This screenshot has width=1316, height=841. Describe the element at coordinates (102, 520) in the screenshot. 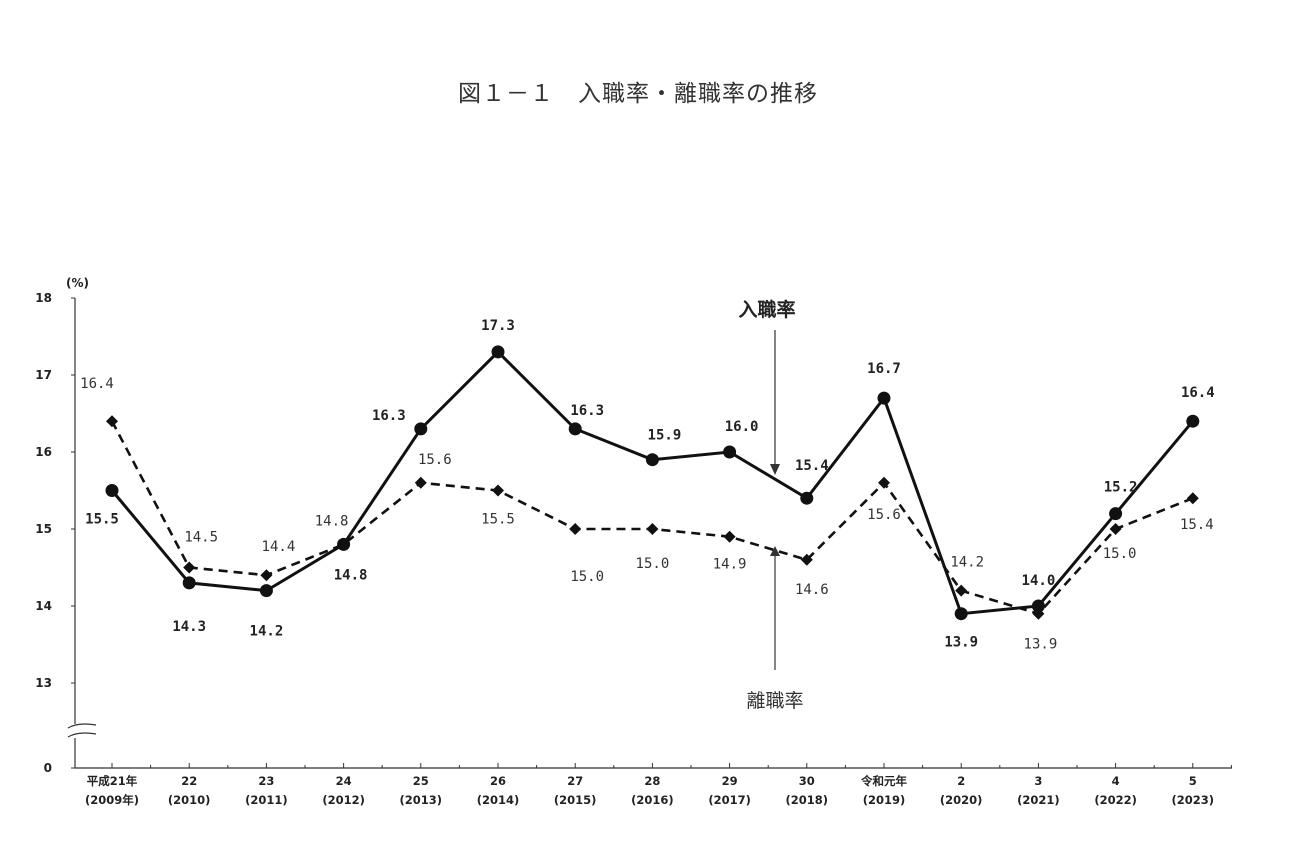

I see `hiring-data-label: 15.5` at that location.